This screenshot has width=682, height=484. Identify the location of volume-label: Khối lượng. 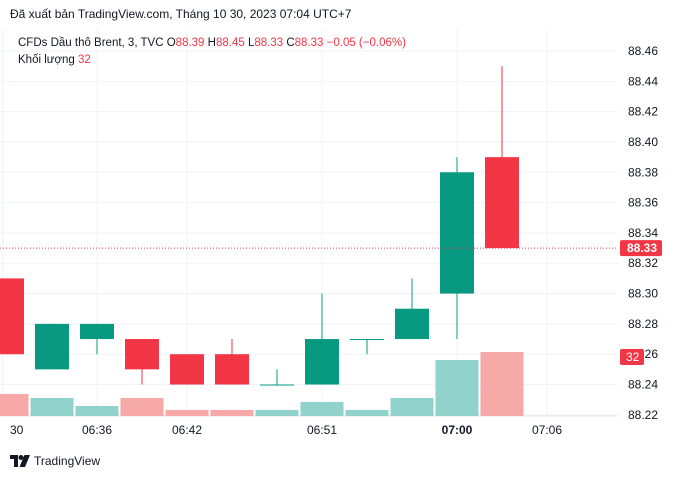
(46, 60).